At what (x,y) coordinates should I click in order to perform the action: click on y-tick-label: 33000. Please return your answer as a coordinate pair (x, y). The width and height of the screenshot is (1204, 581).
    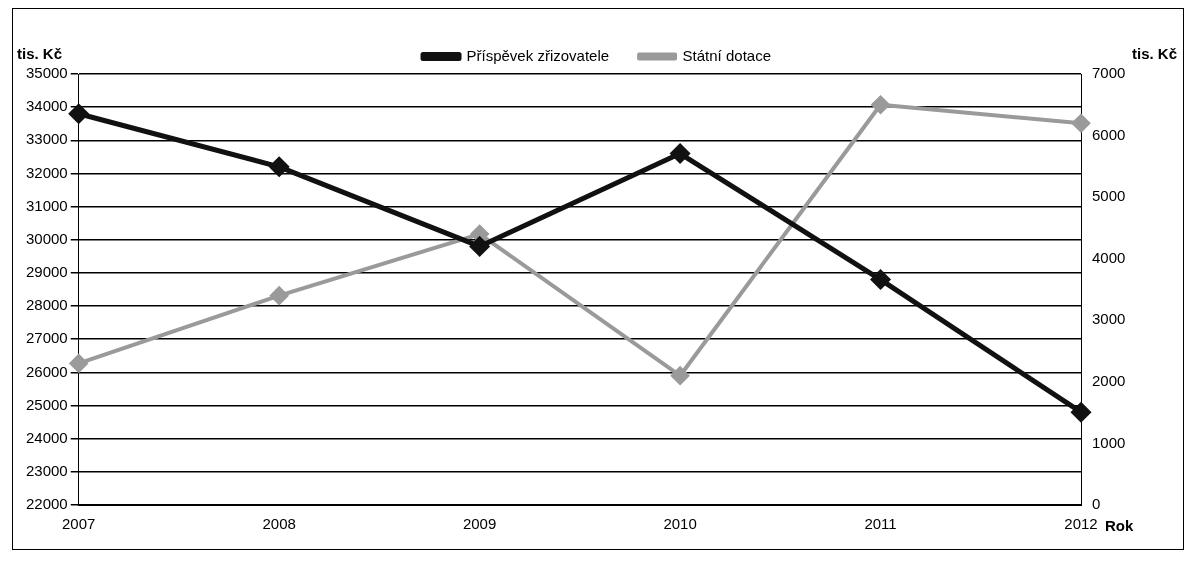
    Looking at the image, I should click on (46, 139).